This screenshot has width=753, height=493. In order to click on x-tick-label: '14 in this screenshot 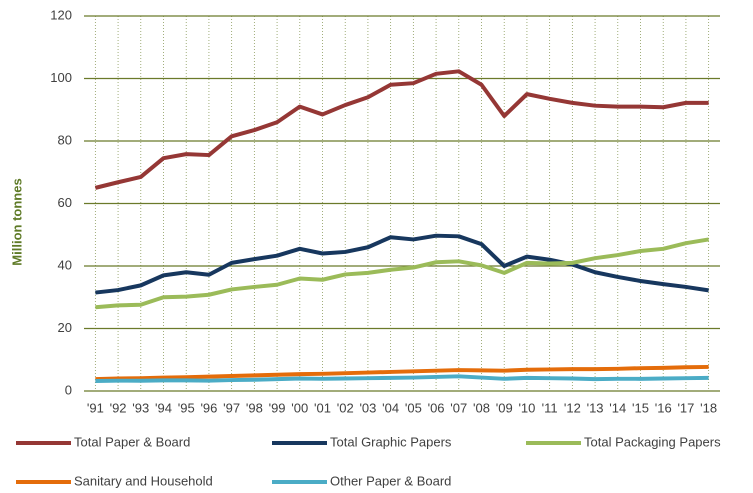, I will do `click(617, 407)`.